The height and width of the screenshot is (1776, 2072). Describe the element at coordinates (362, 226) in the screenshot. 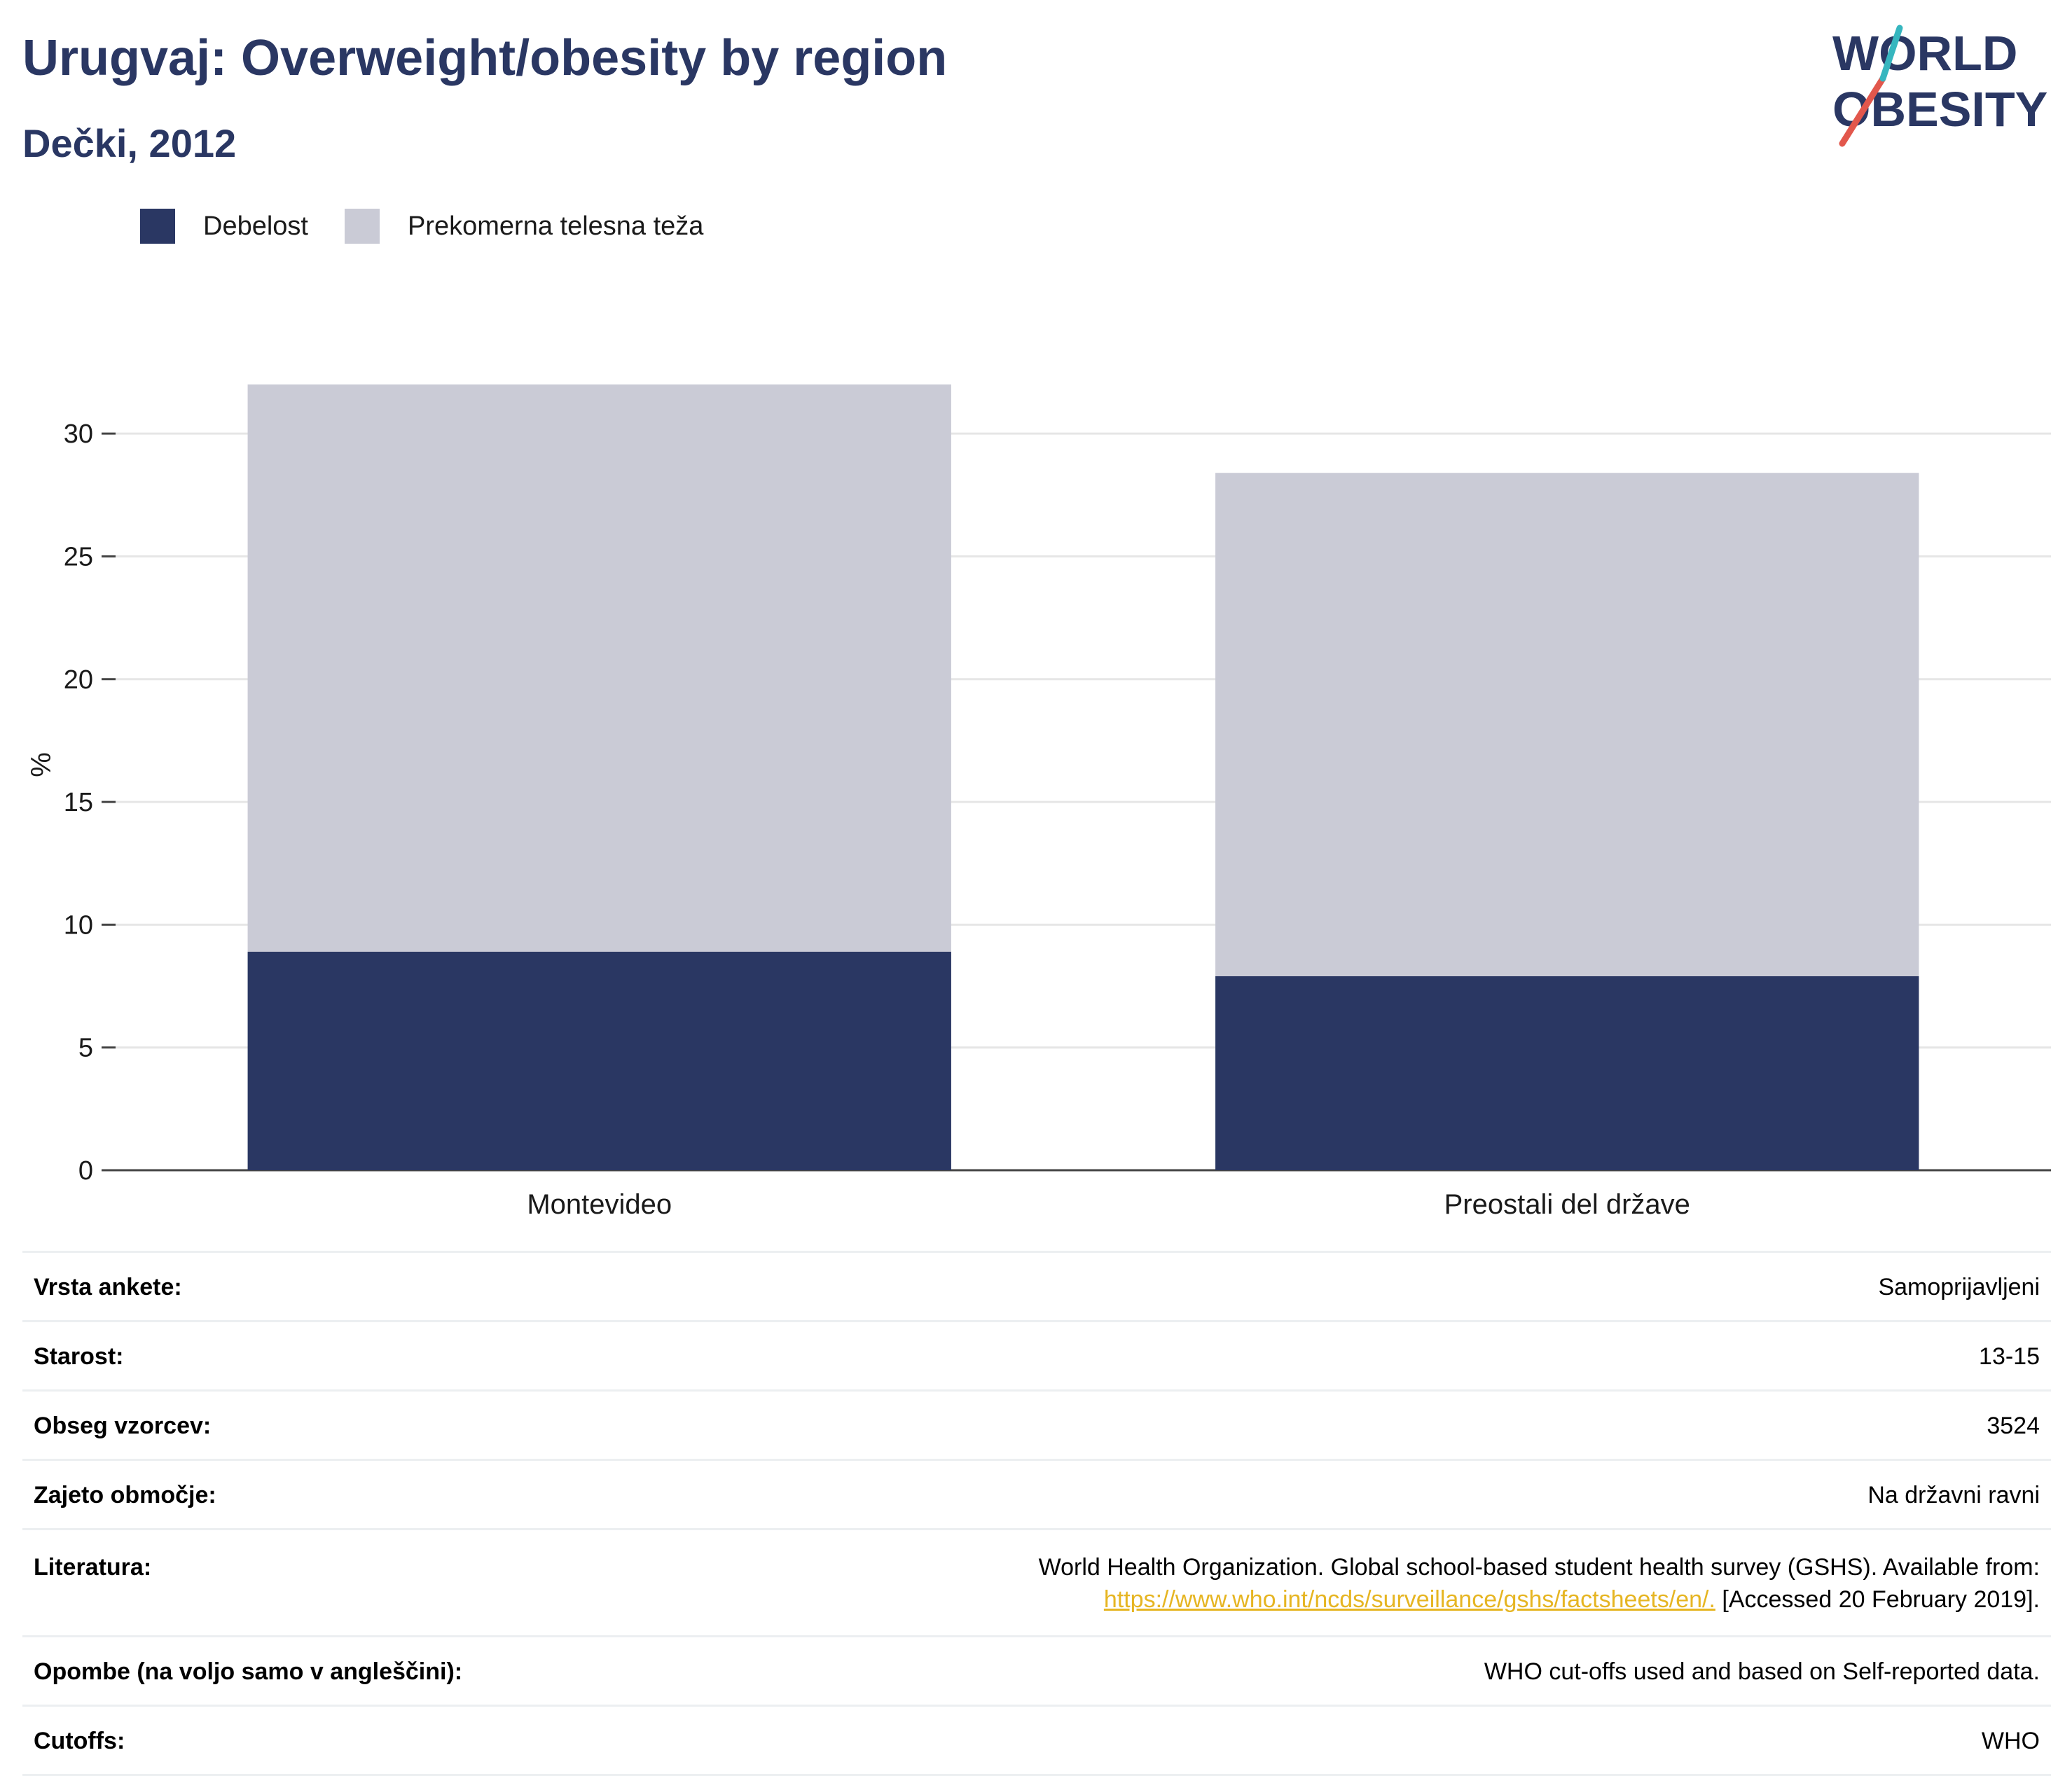

I see `legend-swatch-prekomerna` at that location.